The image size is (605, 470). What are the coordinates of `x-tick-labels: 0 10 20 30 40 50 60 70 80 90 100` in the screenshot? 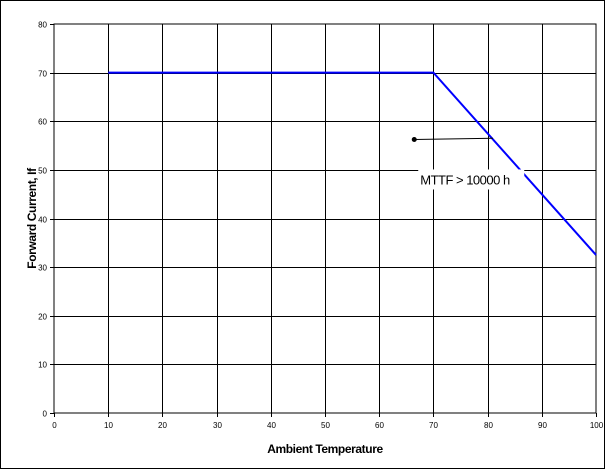 It's located at (327, 425).